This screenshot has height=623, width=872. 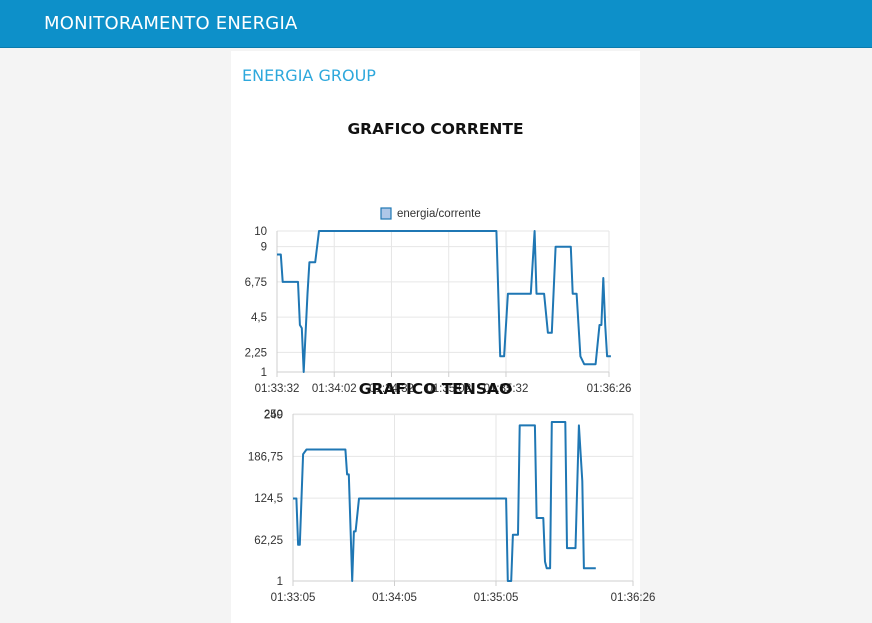 What do you see at coordinates (391, 389) in the screenshot?
I see `x-tick-label: 01:34:32` at bounding box center [391, 389].